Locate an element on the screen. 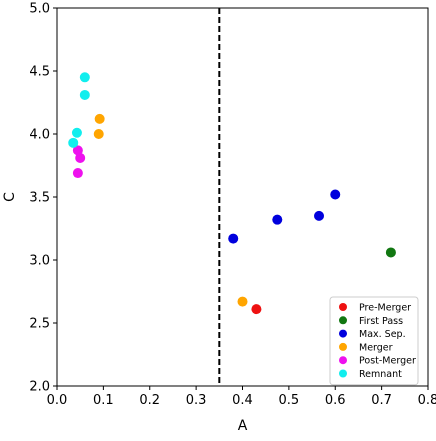 This screenshot has height=441, width=436. legend-box is located at coordinates (374, 341).